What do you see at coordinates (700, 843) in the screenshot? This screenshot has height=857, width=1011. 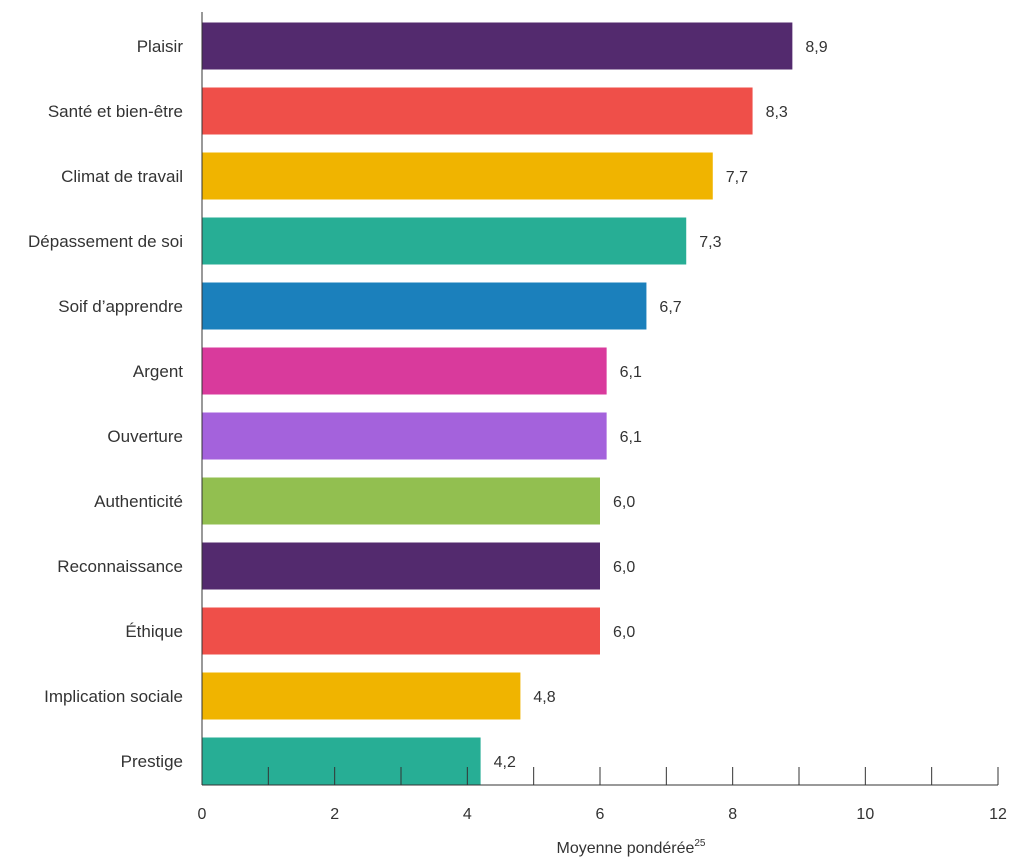 I see `x-axis-title-superscript: 25` at bounding box center [700, 843].